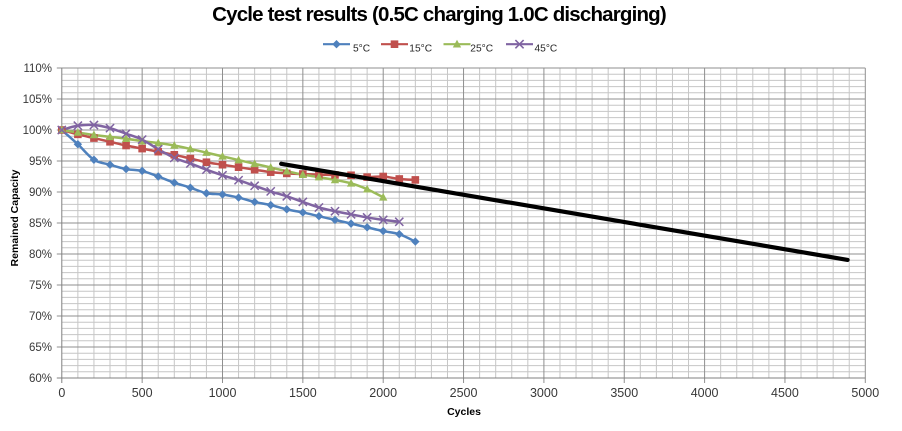 The width and height of the screenshot is (902, 431). I want to click on svg-text: 3000, so click(544, 393).